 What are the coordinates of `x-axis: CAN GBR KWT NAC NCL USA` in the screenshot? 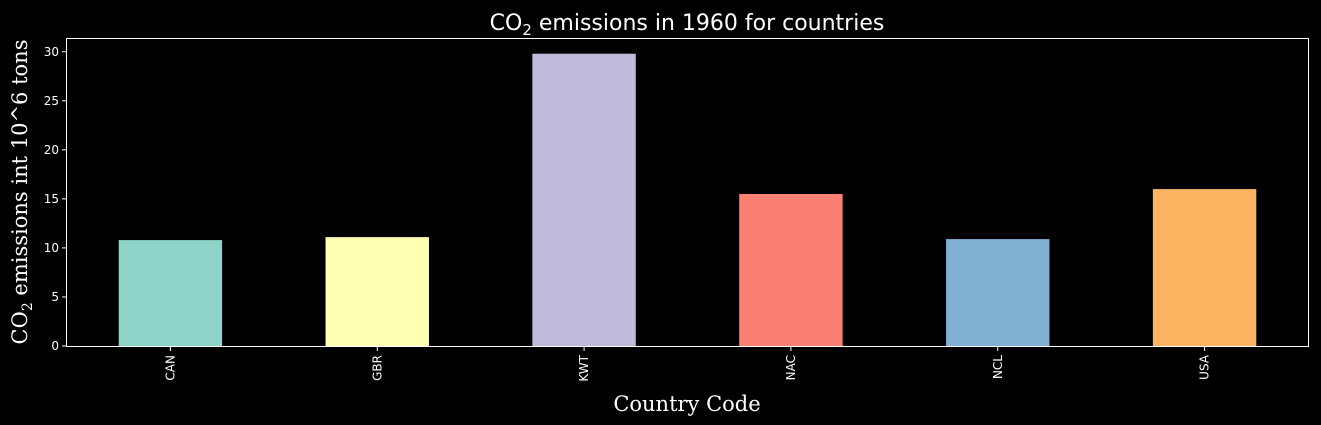 It's located at (687, 364).